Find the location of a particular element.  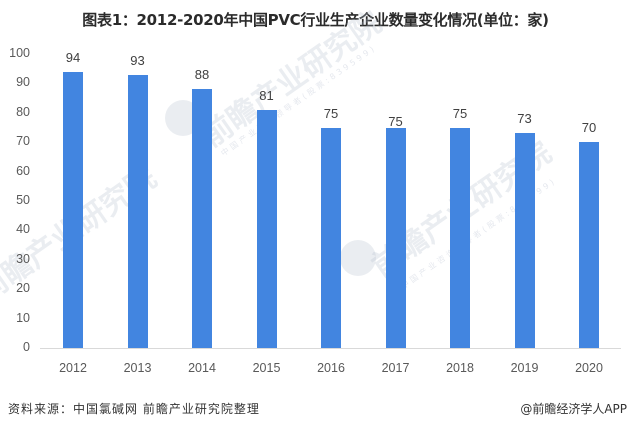

bar-2015 is located at coordinates (266, 228).